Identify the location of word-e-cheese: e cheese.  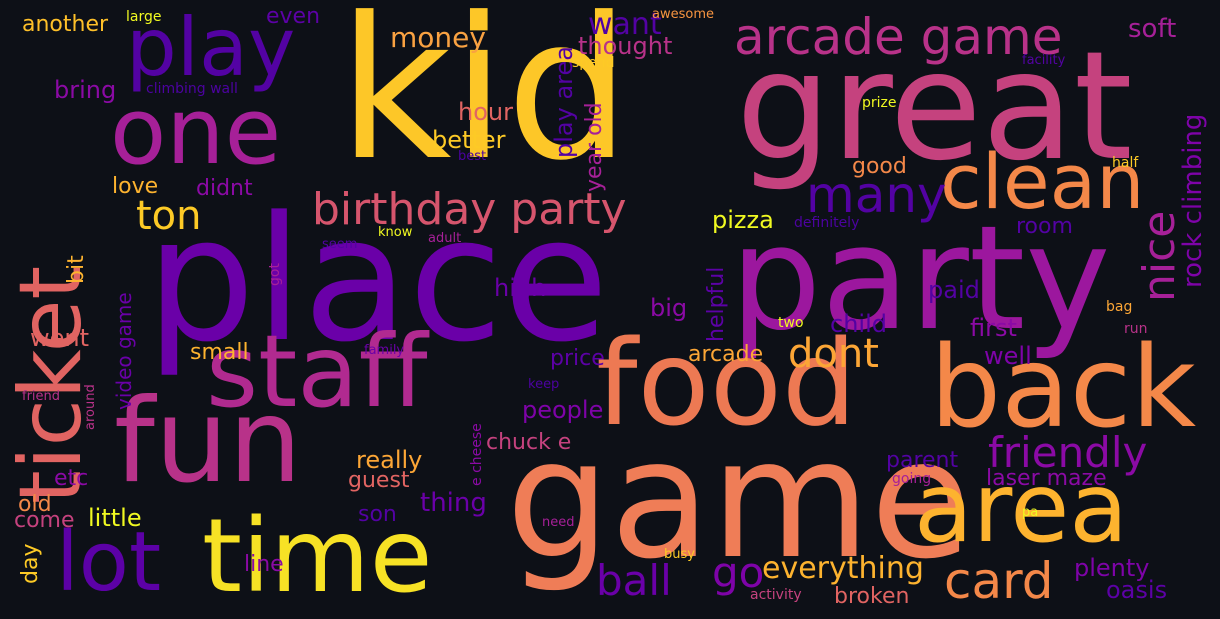
(477, 454).